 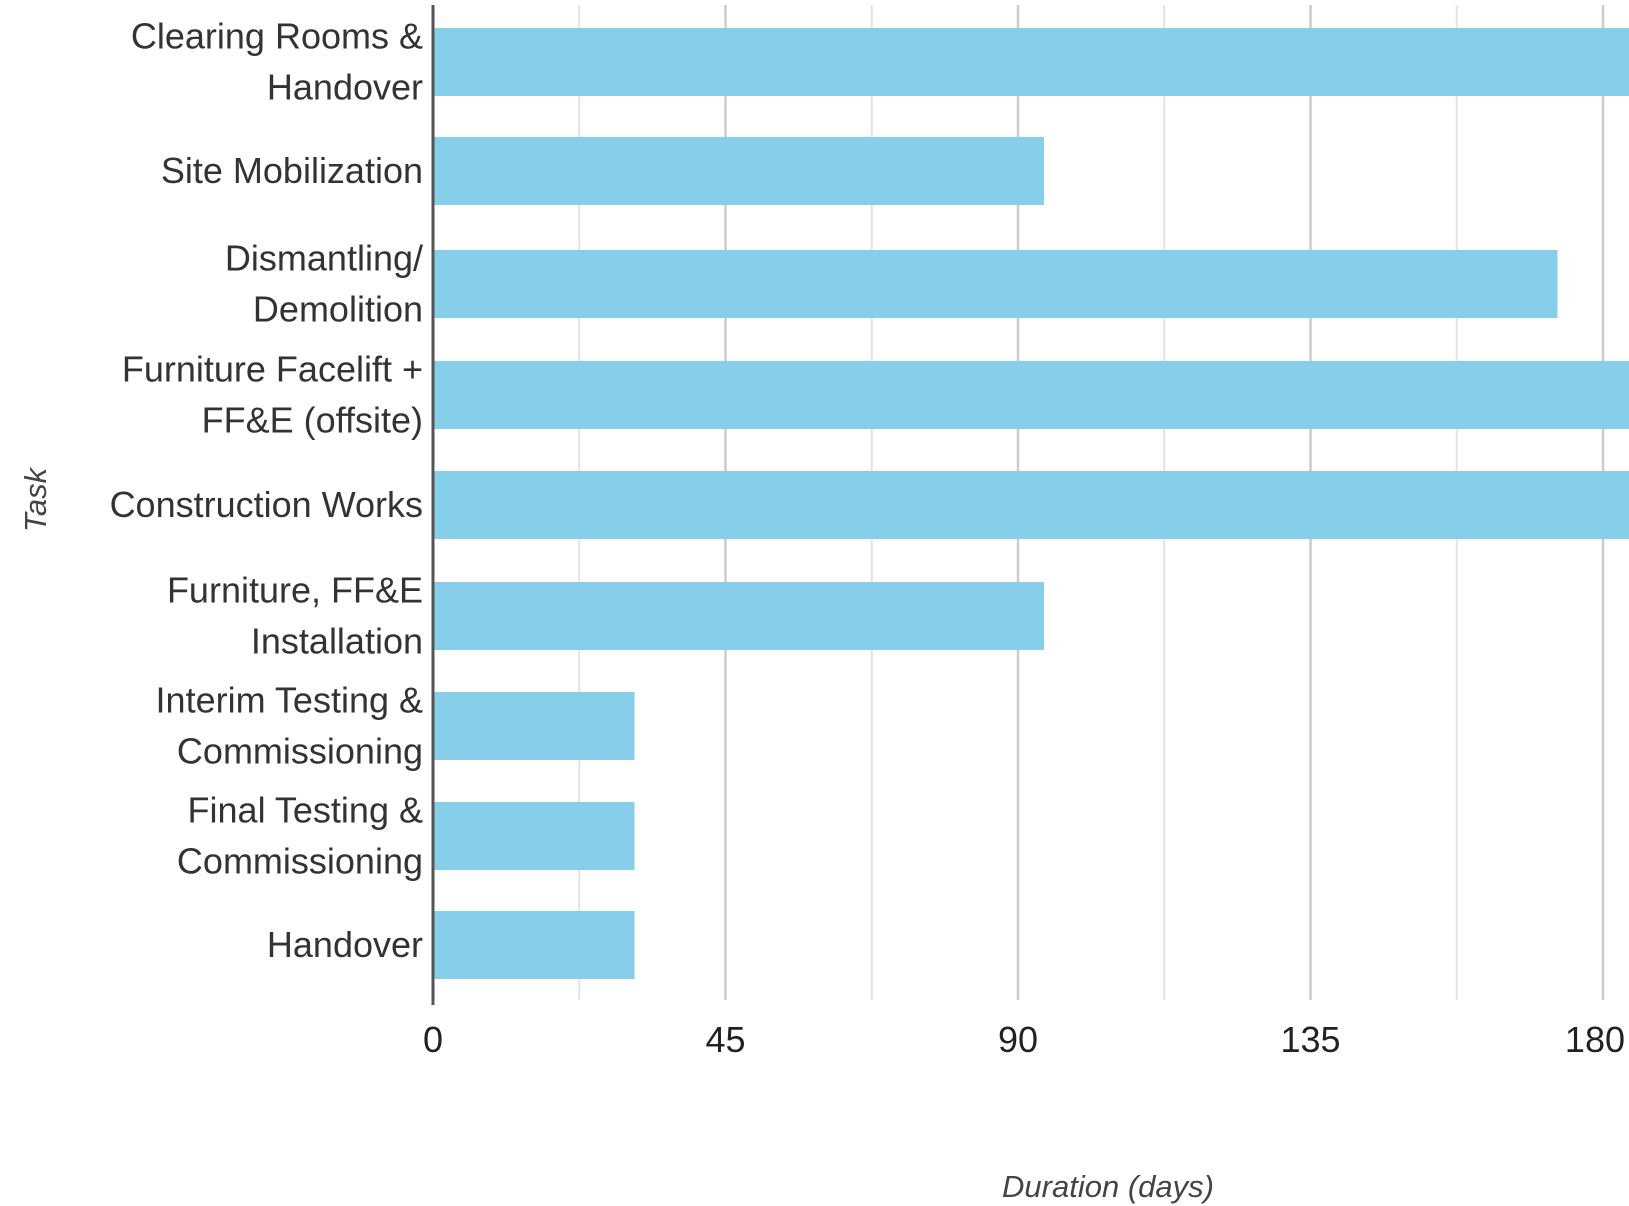 What do you see at coordinates (312, 420) in the screenshot?
I see `category-label: FF&E (offsite)` at bounding box center [312, 420].